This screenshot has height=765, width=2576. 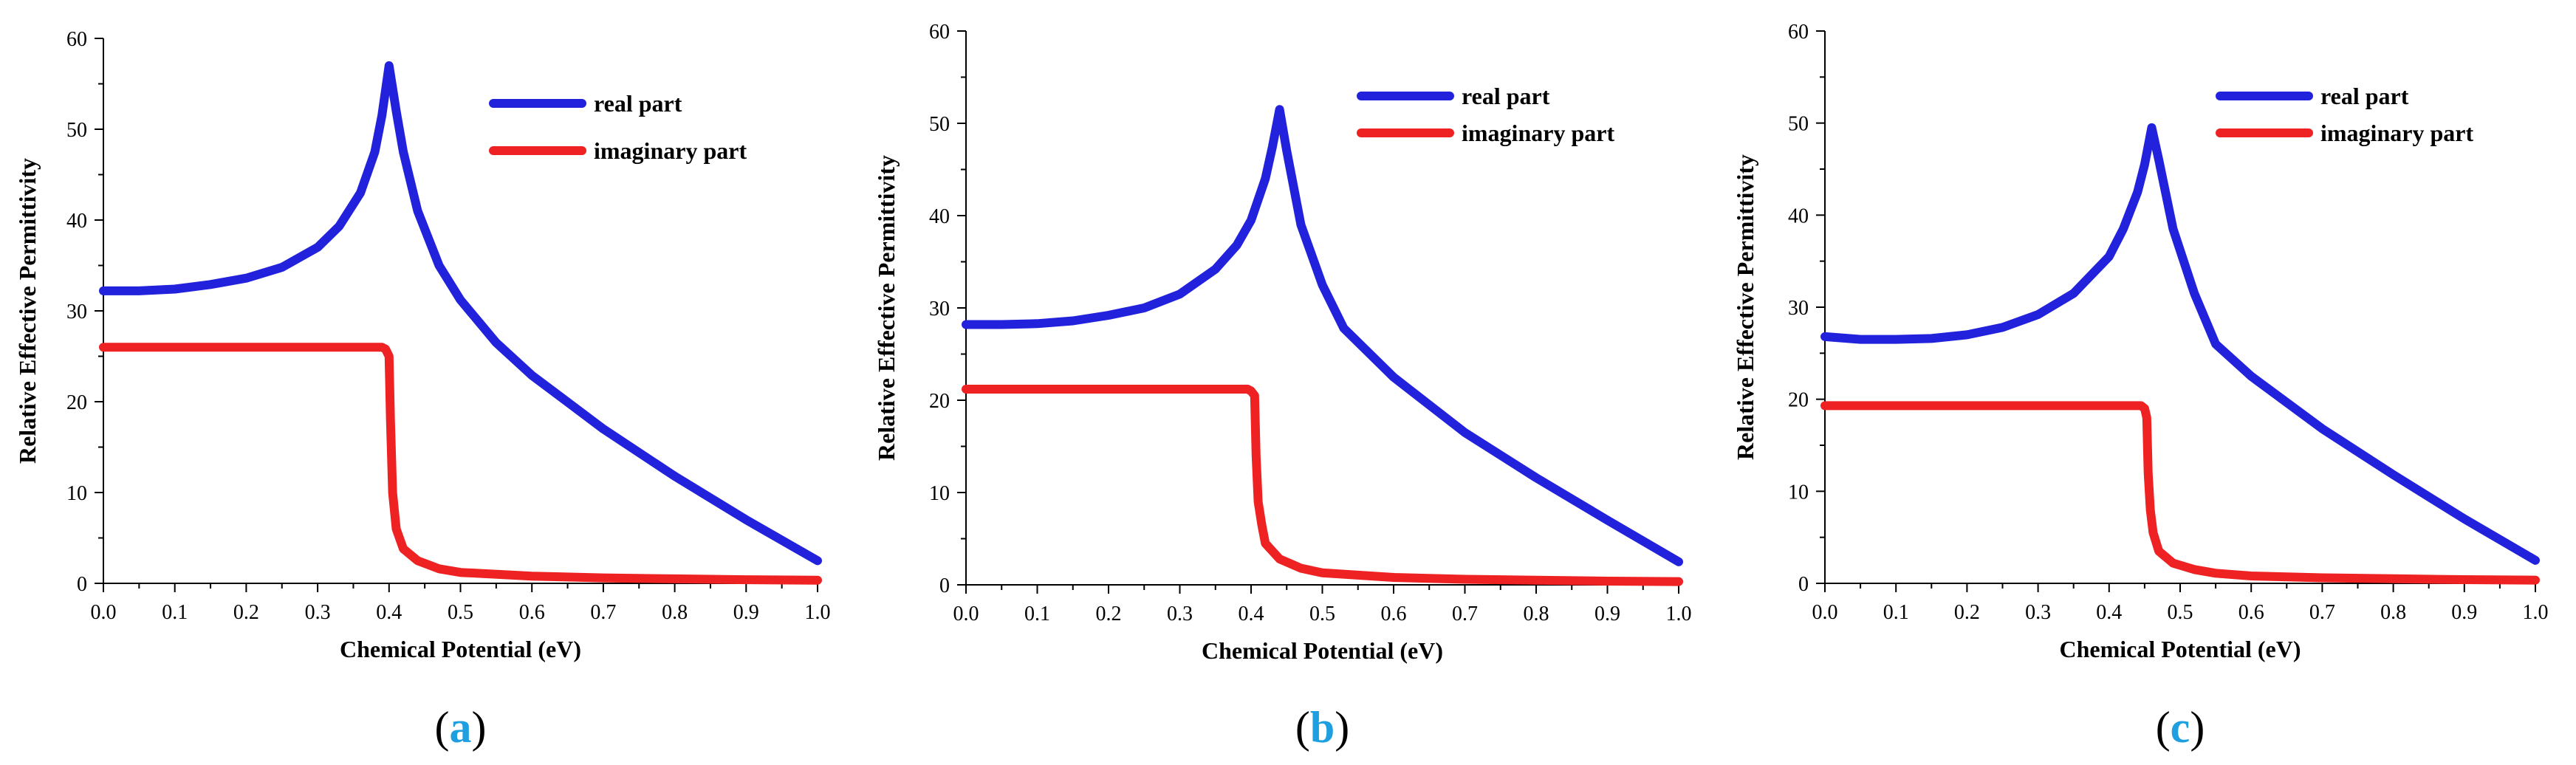 I want to click on panel-label-letter: b, so click(x=1322, y=727).